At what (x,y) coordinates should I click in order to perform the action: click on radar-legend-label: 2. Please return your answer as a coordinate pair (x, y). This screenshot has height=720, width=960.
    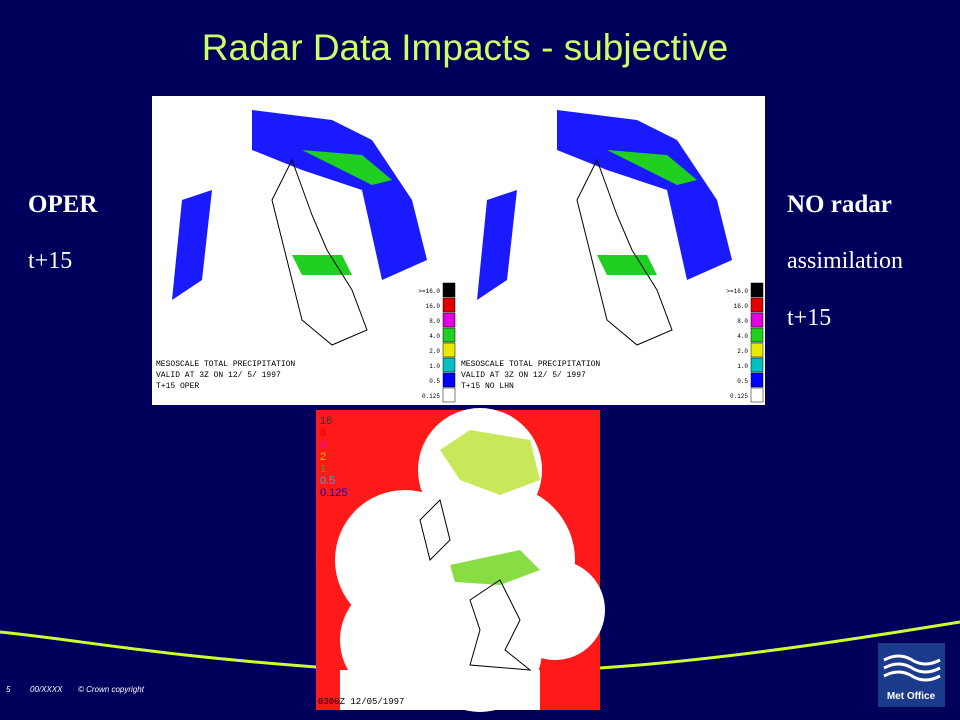
    Looking at the image, I should click on (323, 457).